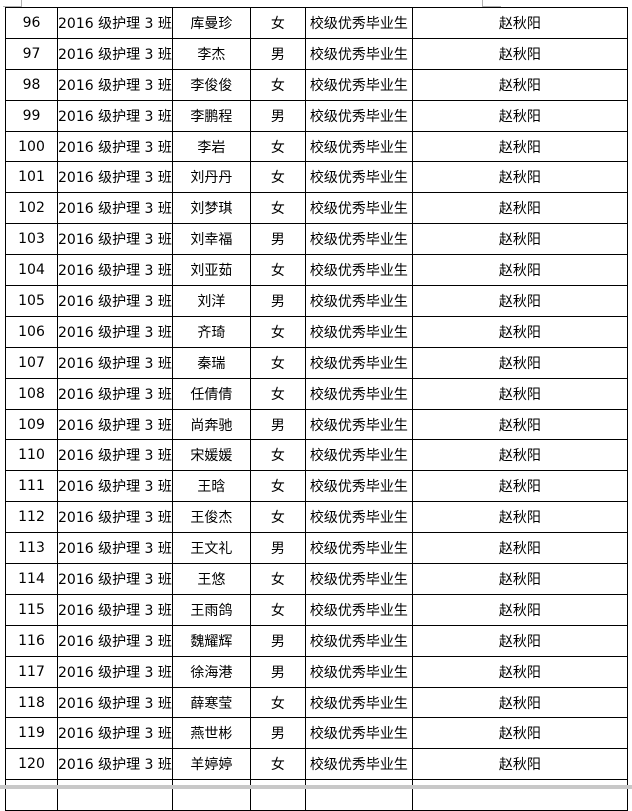 The width and height of the screenshot is (632, 811). What do you see at coordinates (211, 331) in the screenshot?
I see `student-name-cell: 齐琦` at bounding box center [211, 331].